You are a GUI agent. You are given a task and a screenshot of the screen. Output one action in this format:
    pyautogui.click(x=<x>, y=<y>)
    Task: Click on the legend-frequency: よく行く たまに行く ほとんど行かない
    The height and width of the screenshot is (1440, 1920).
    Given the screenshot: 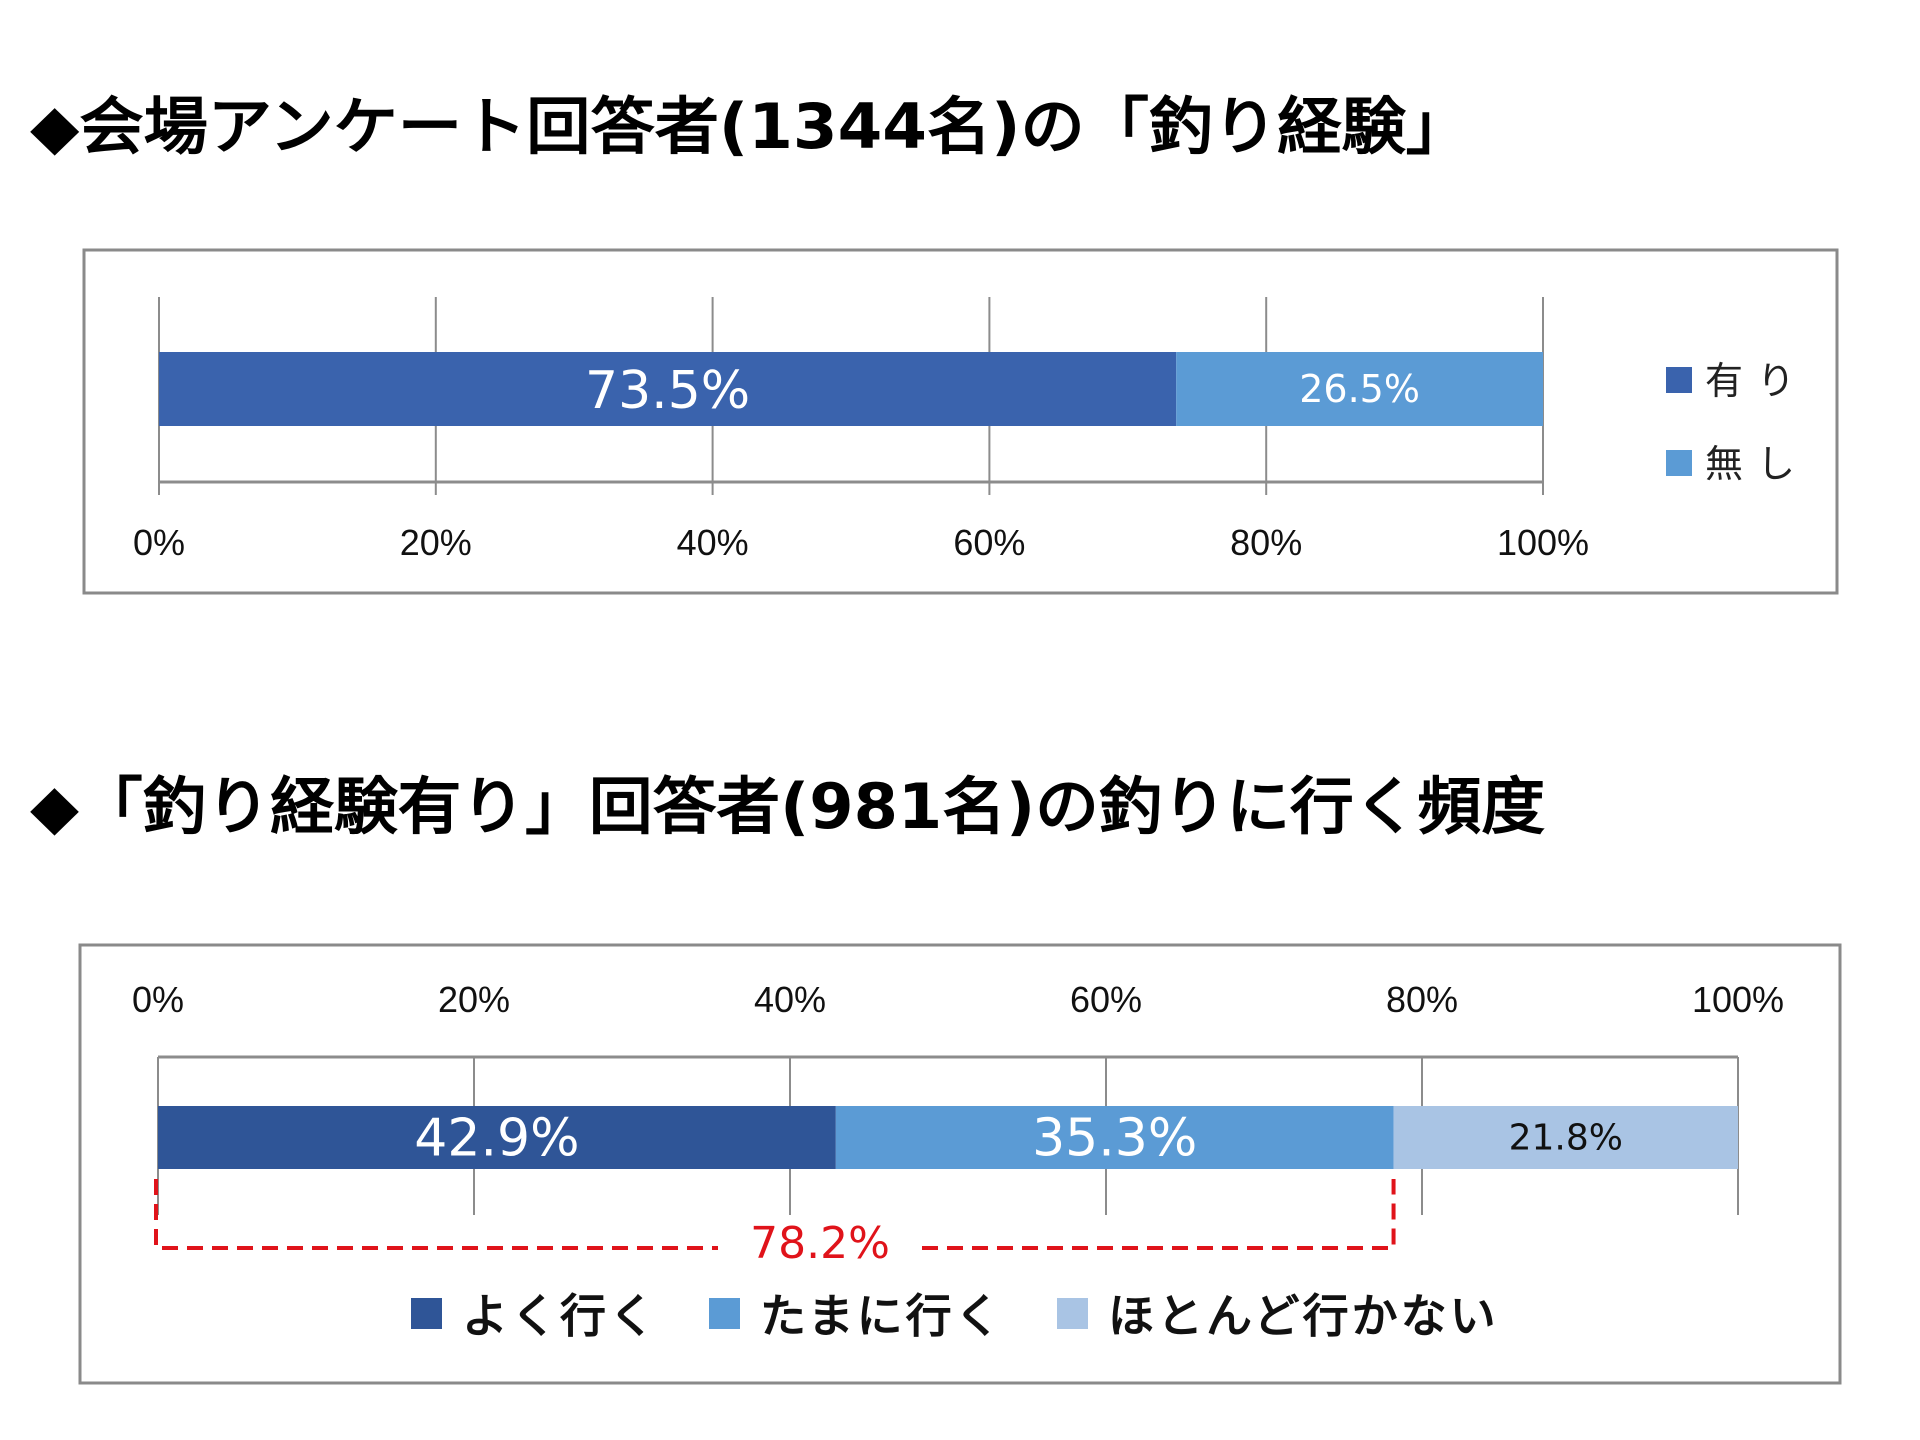 What is the action you would take?
    pyautogui.click(x=955, y=1316)
    